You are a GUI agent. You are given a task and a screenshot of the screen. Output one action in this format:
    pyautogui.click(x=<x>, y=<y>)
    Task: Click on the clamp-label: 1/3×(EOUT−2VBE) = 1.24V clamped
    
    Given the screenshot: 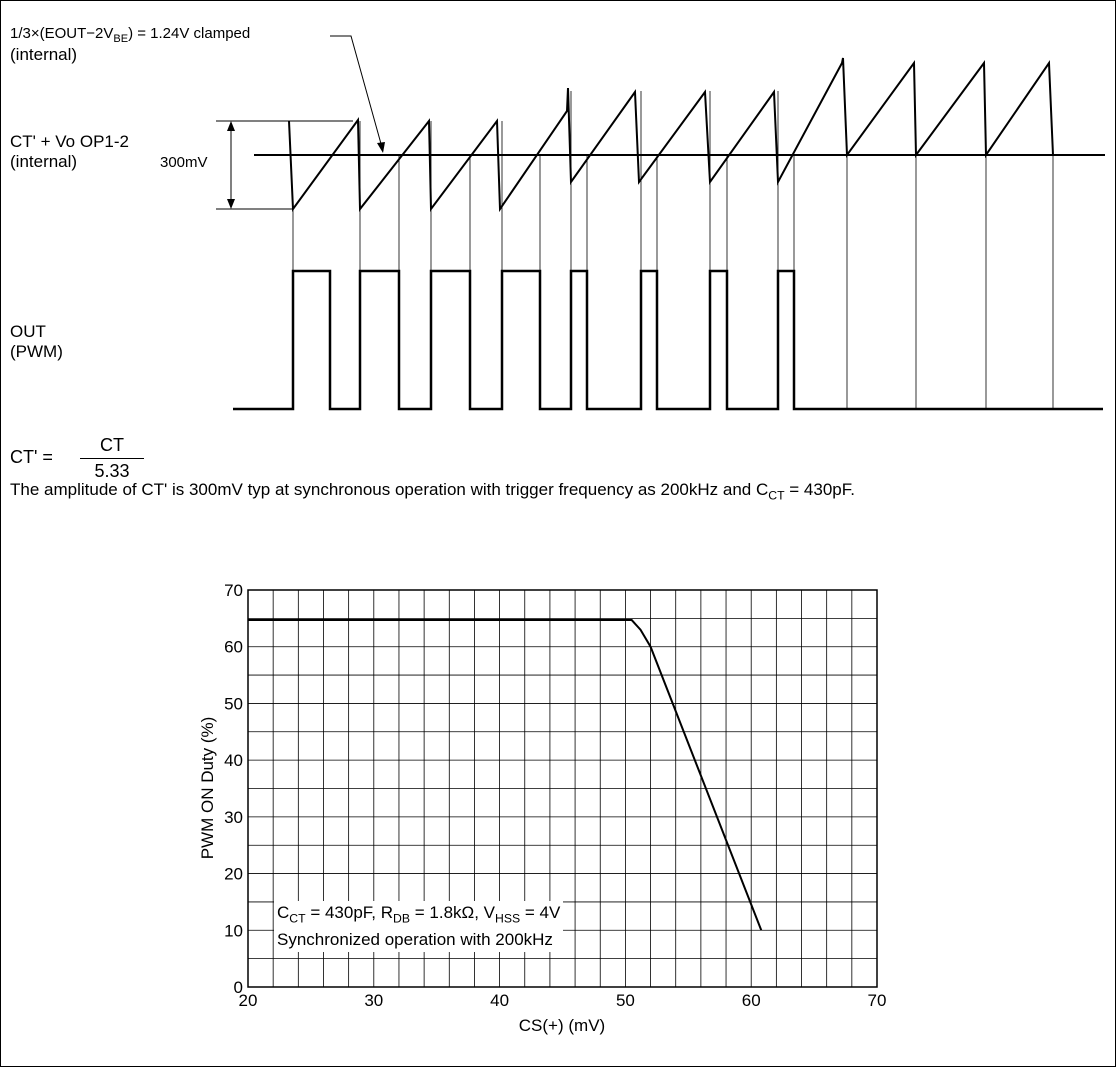 What is the action you would take?
    pyautogui.click(x=130, y=35)
    